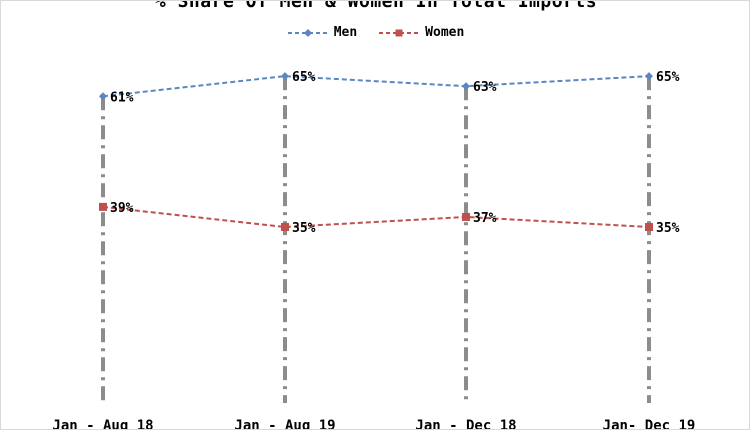 This screenshot has height=430, width=750. I want to click on legend-item-men: Men, so click(322, 32).